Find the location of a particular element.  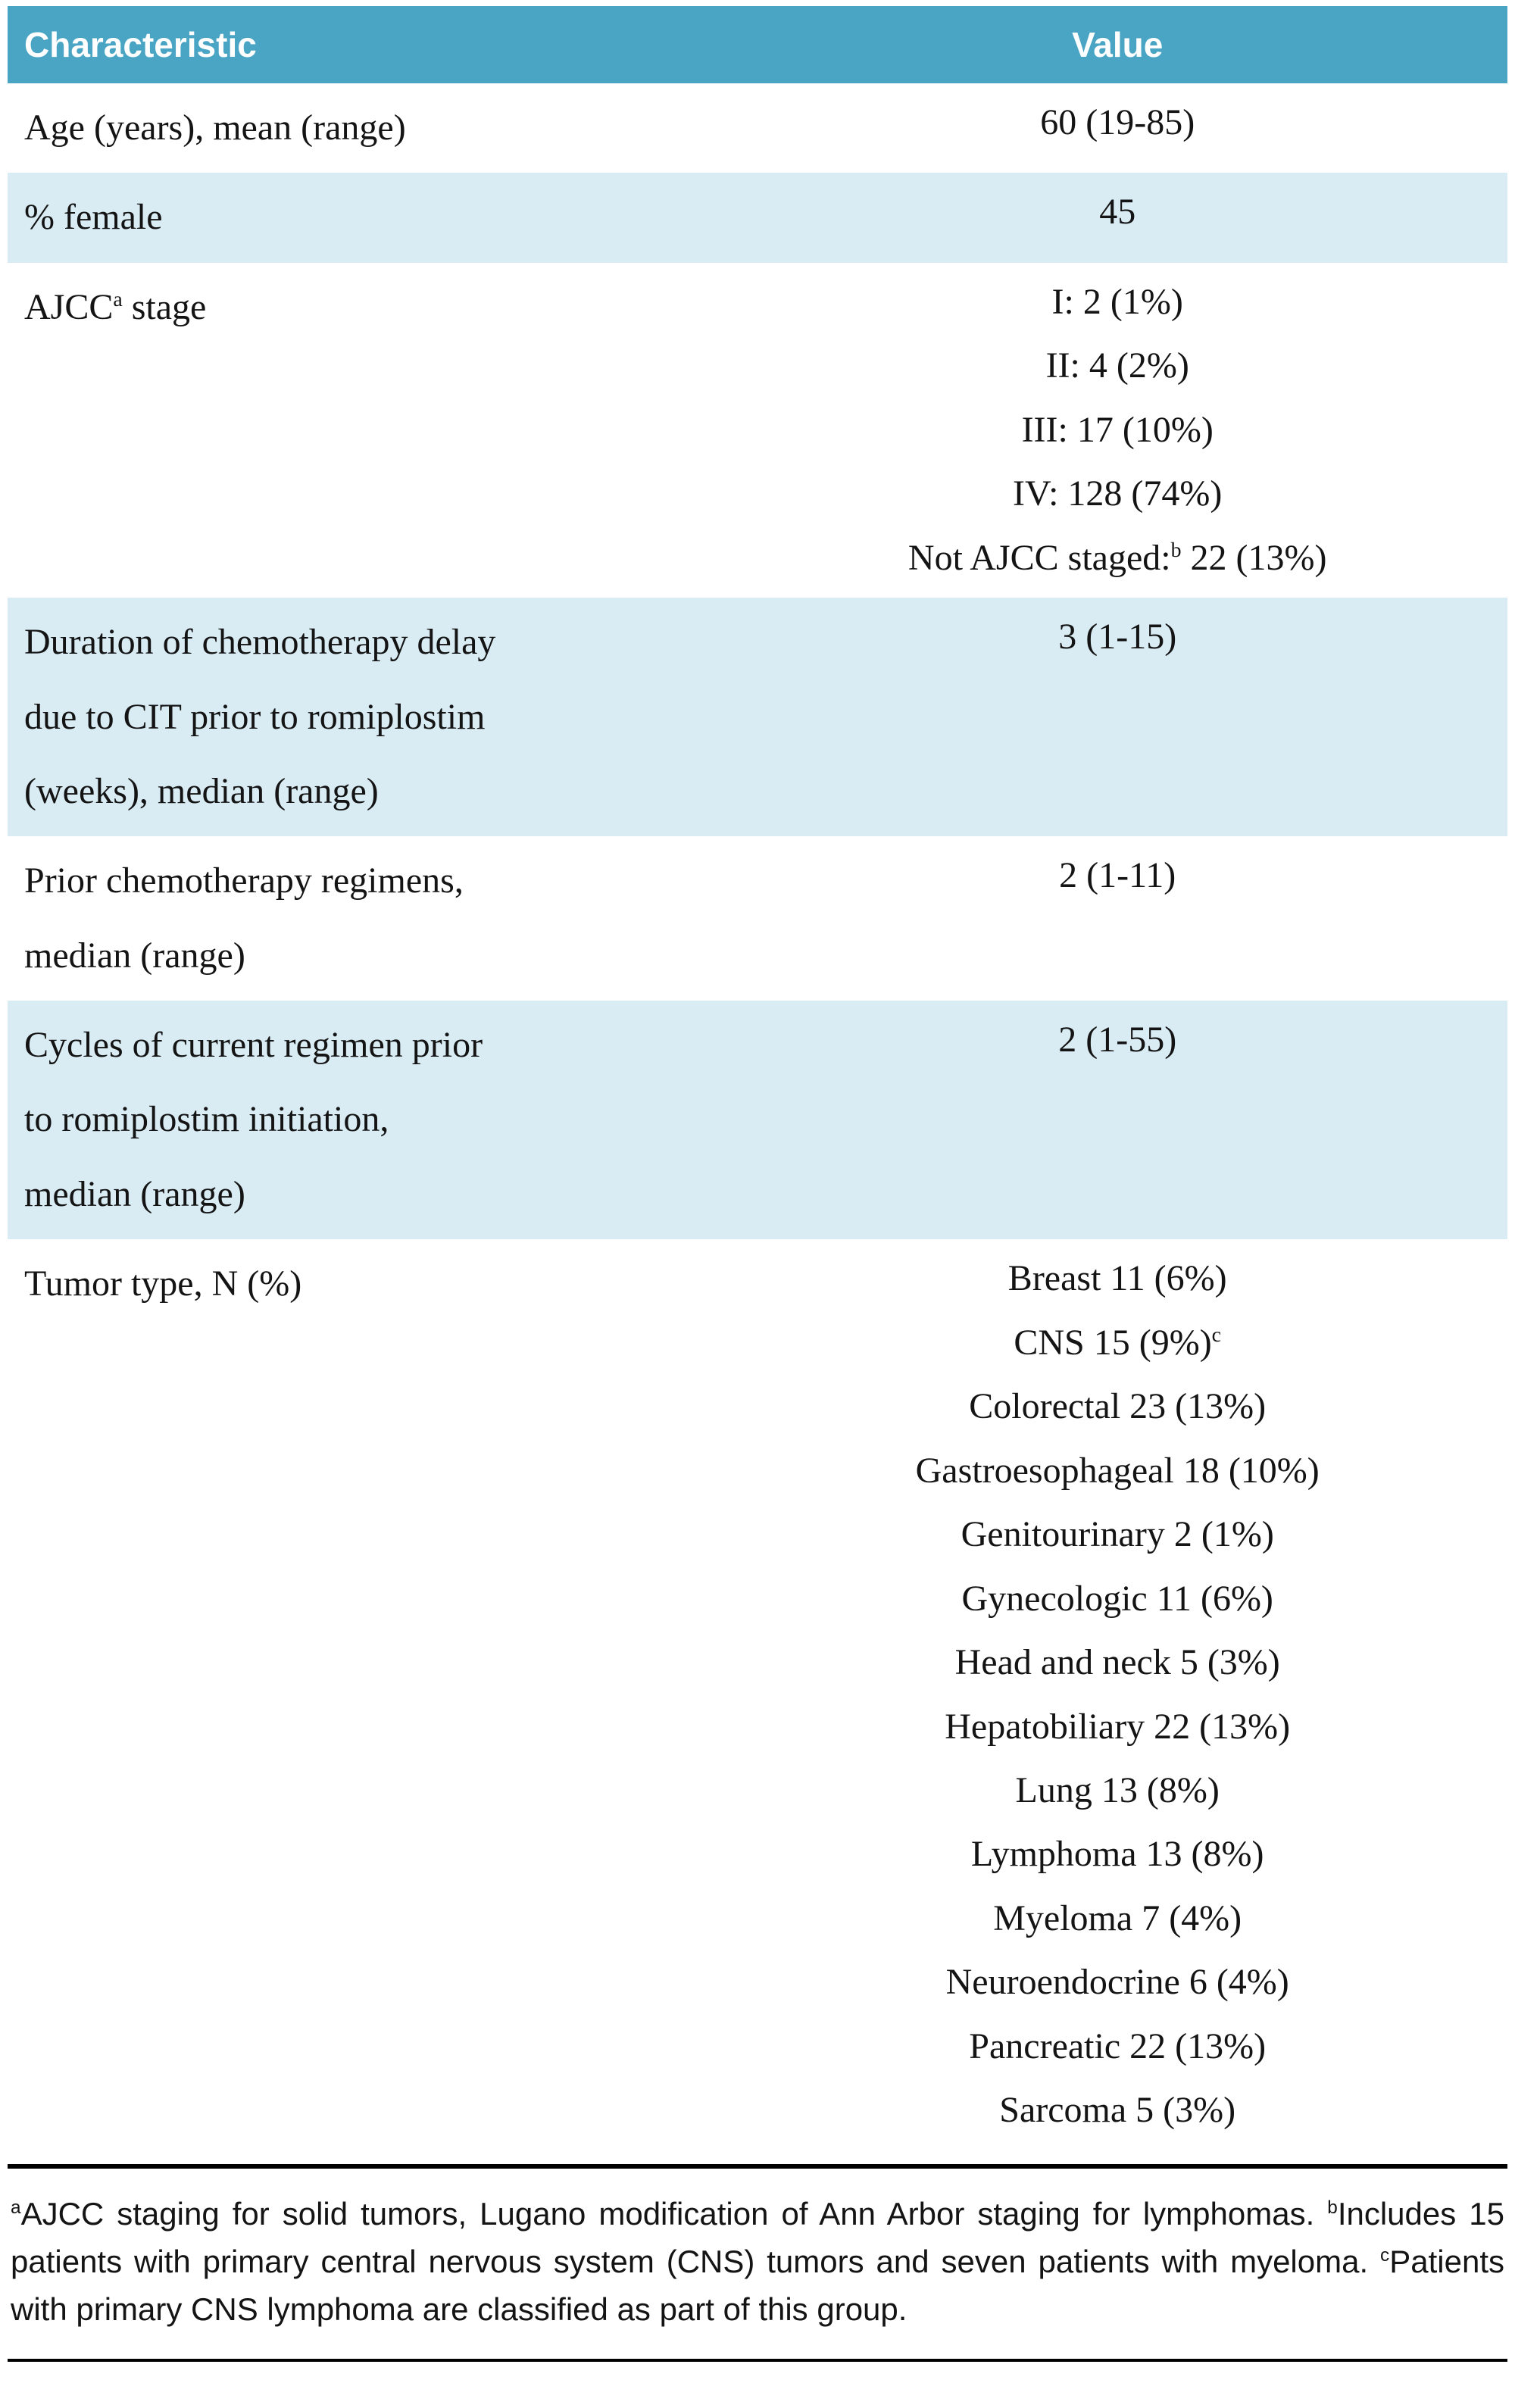

value-line: Sarcoma 5 (3%) is located at coordinates (1117, 2110).